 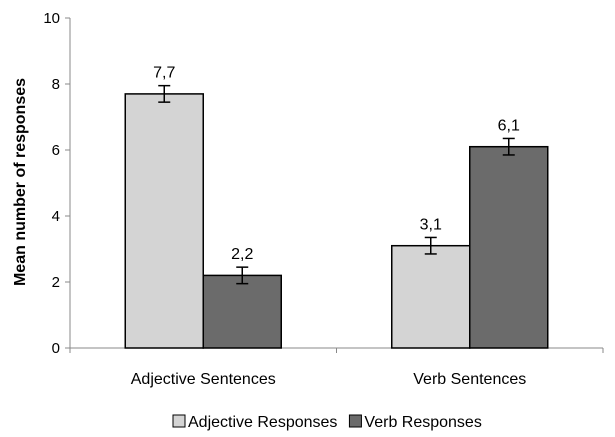 I want to click on legend: Adjective Responses Verb Responses, so click(x=327, y=422).